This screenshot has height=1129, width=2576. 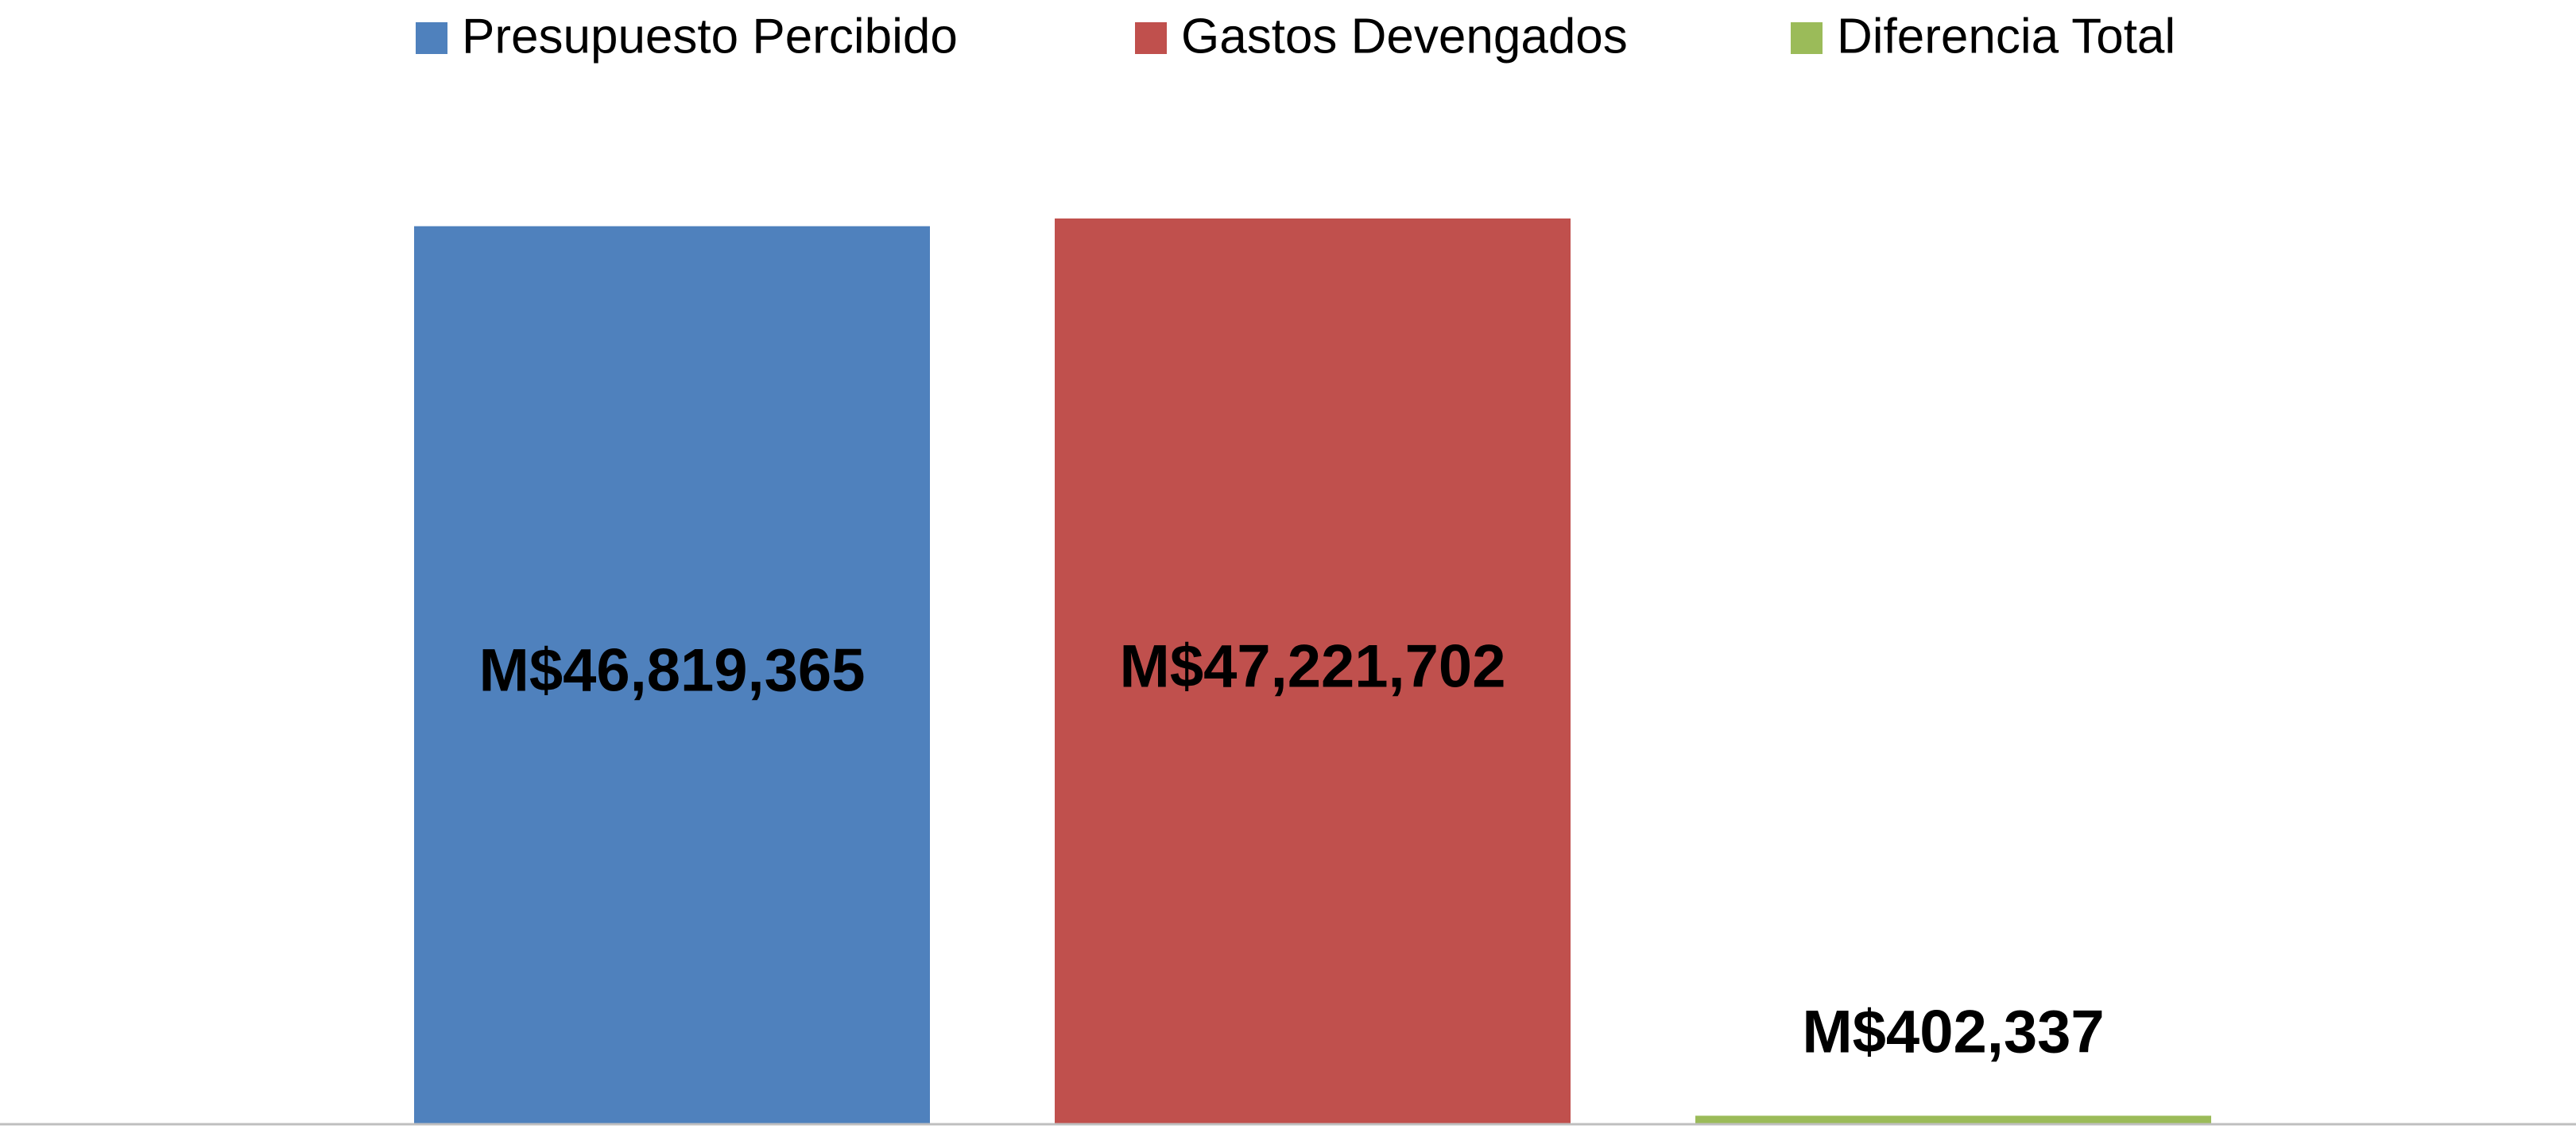 What do you see at coordinates (1953, 1119) in the screenshot?
I see `bar` at bounding box center [1953, 1119].